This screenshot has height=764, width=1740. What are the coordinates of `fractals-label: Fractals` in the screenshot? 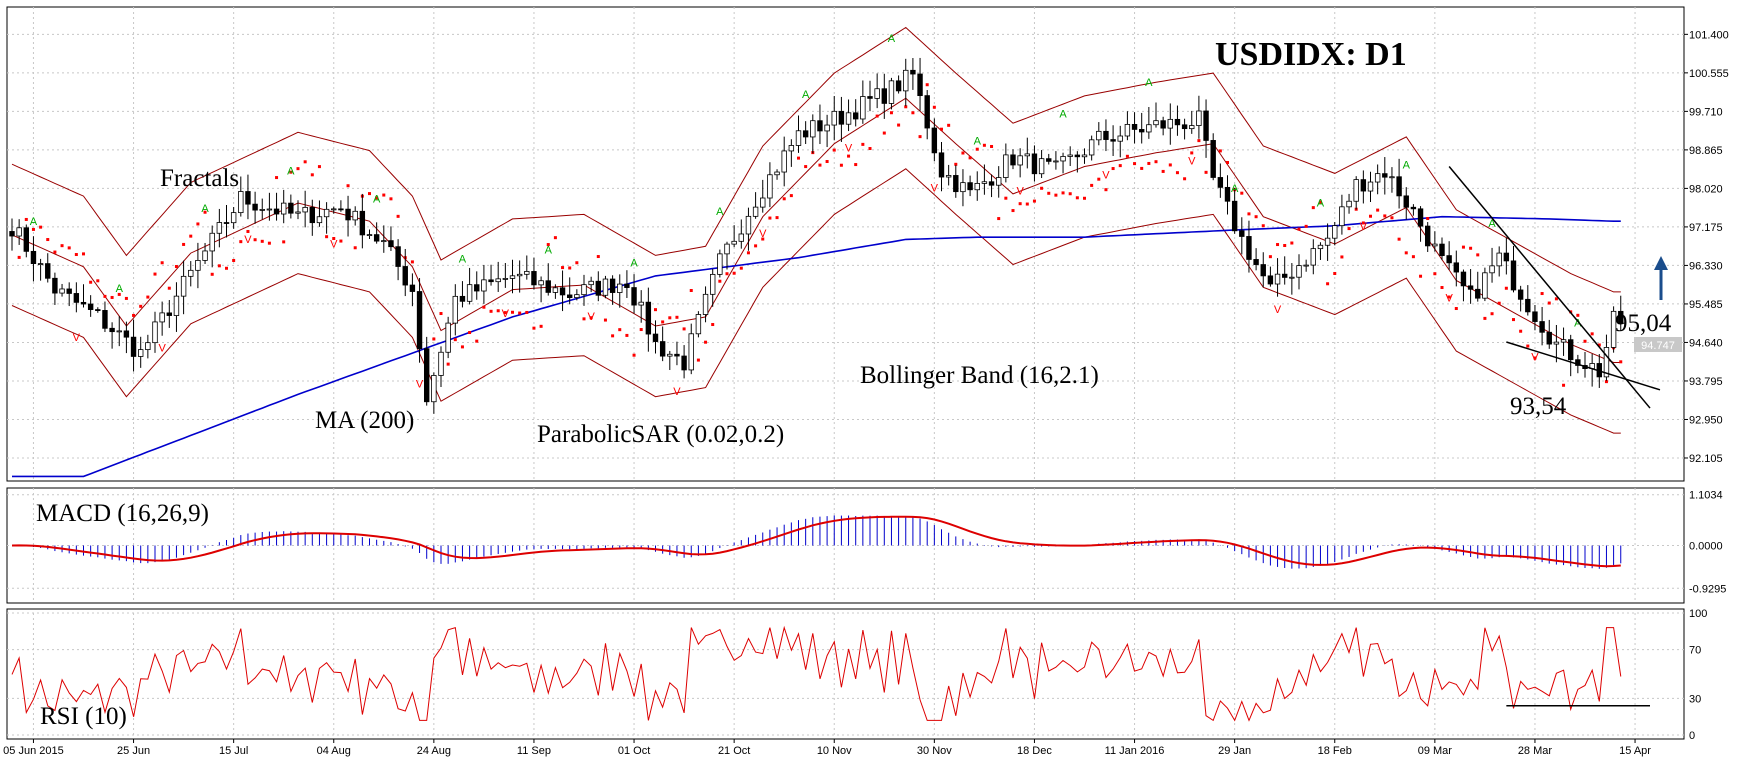 It's located at (199, 178).